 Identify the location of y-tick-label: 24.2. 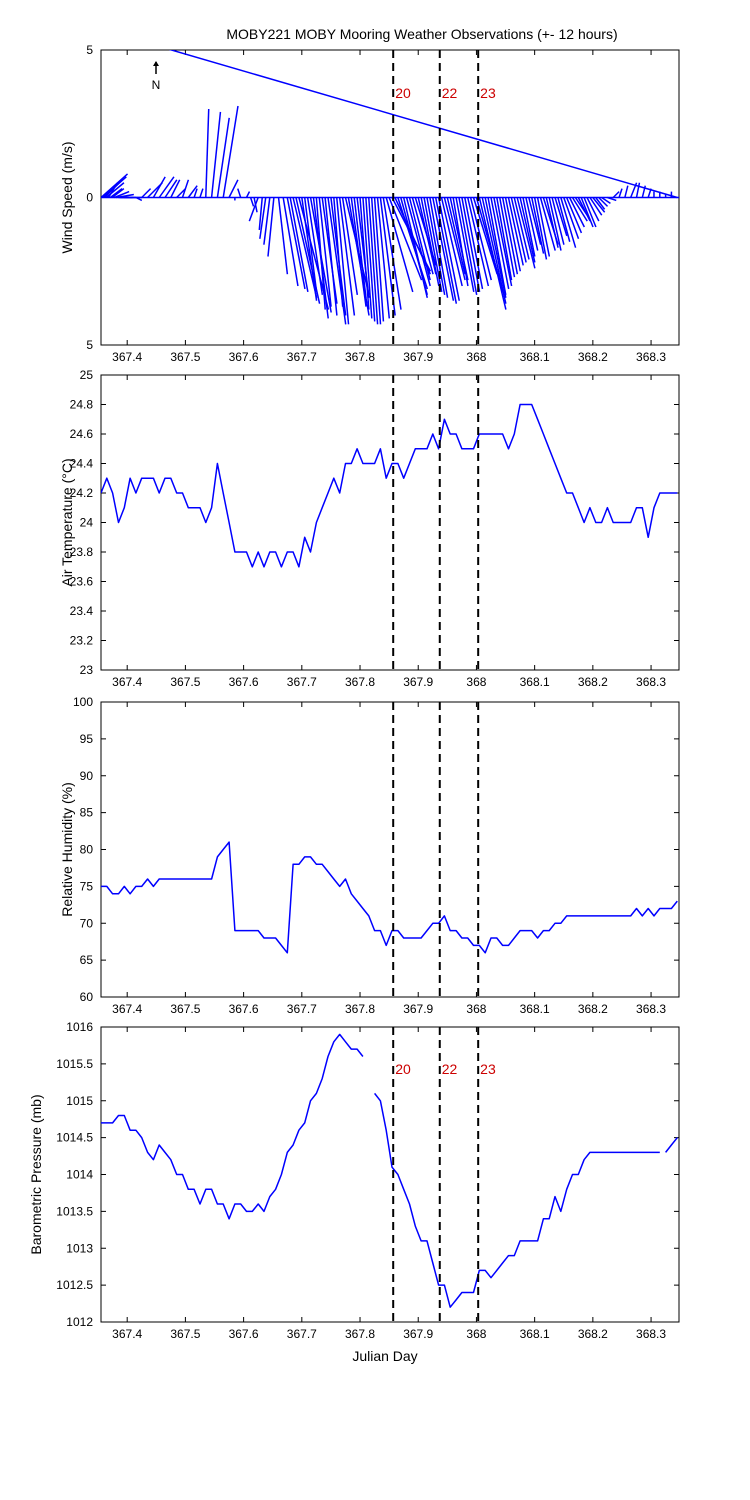
(82, 493).